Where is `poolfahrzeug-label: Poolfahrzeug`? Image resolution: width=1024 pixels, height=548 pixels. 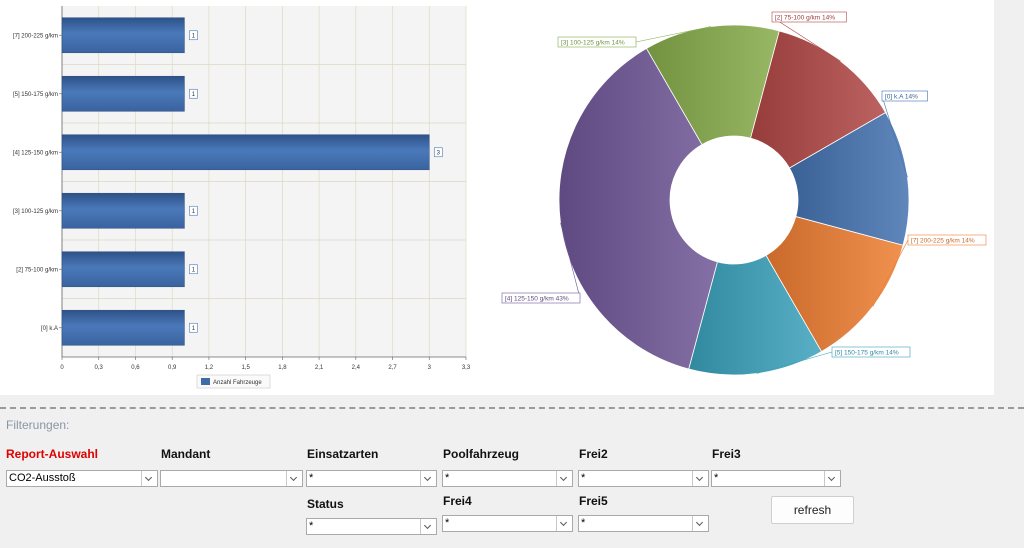 poolfahrzeug-label: Poolfahrzeug is located at coordinates (481, 454).